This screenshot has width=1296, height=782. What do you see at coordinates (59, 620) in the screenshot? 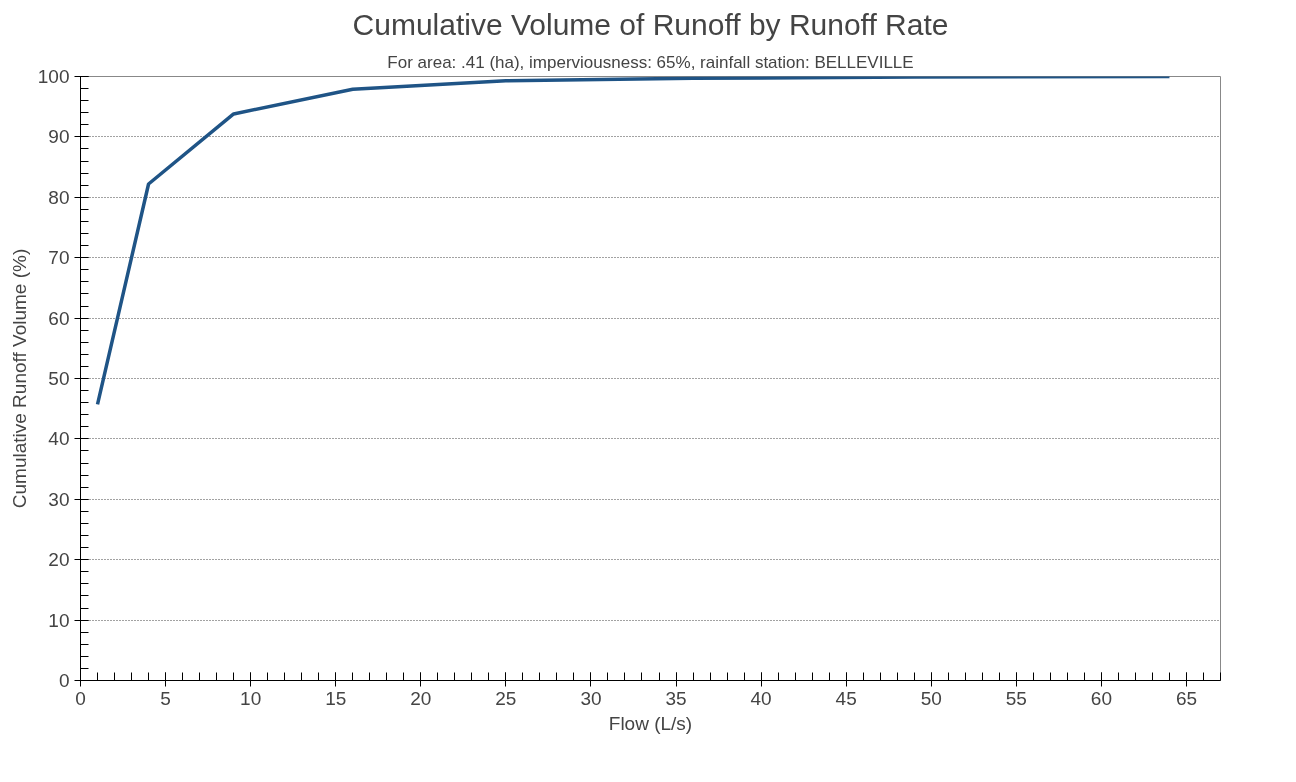
I see `y-tick-label: 10` at bounding box center [59, 620].